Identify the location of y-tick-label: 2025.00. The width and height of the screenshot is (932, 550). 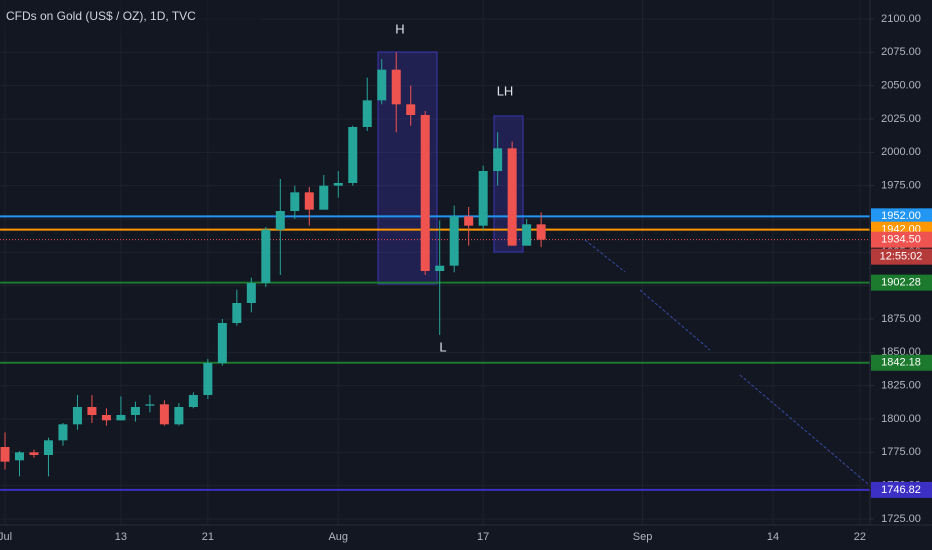
(901, 119).